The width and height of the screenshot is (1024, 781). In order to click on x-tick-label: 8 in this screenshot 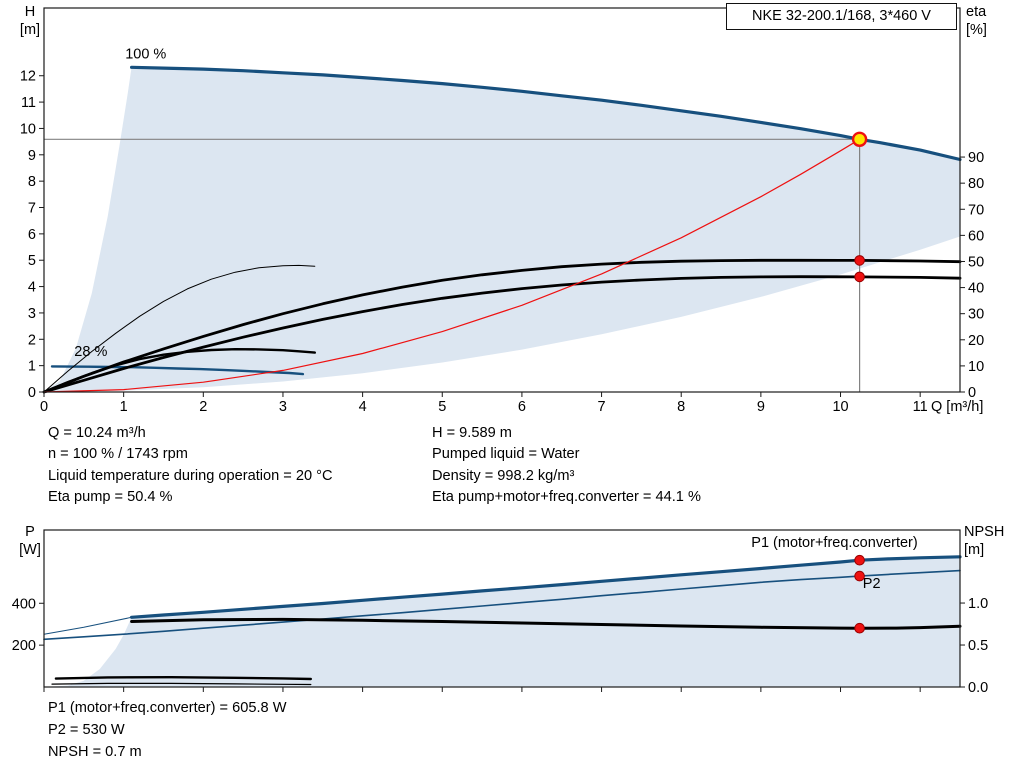, I will do `click(681, 407)`.